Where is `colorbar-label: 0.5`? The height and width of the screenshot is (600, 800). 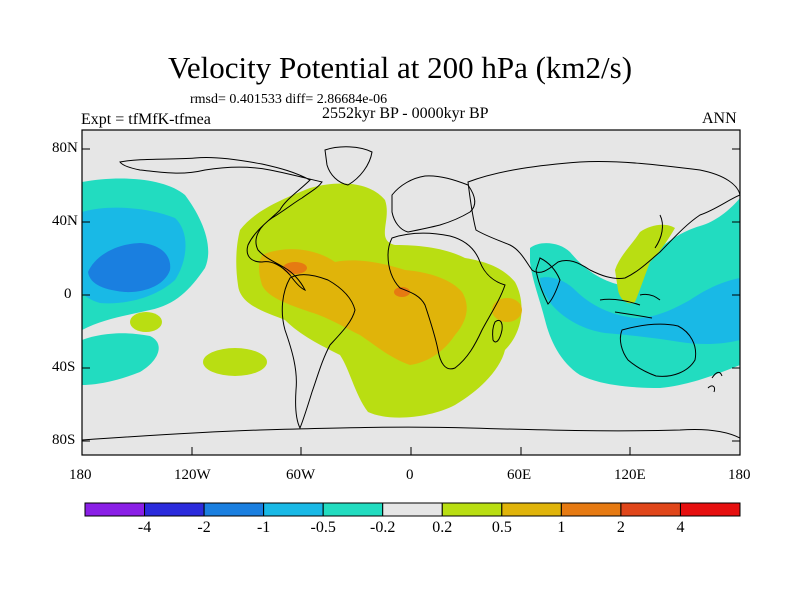 colorbar-label: 0.5 is located at coordinates (501, 527).